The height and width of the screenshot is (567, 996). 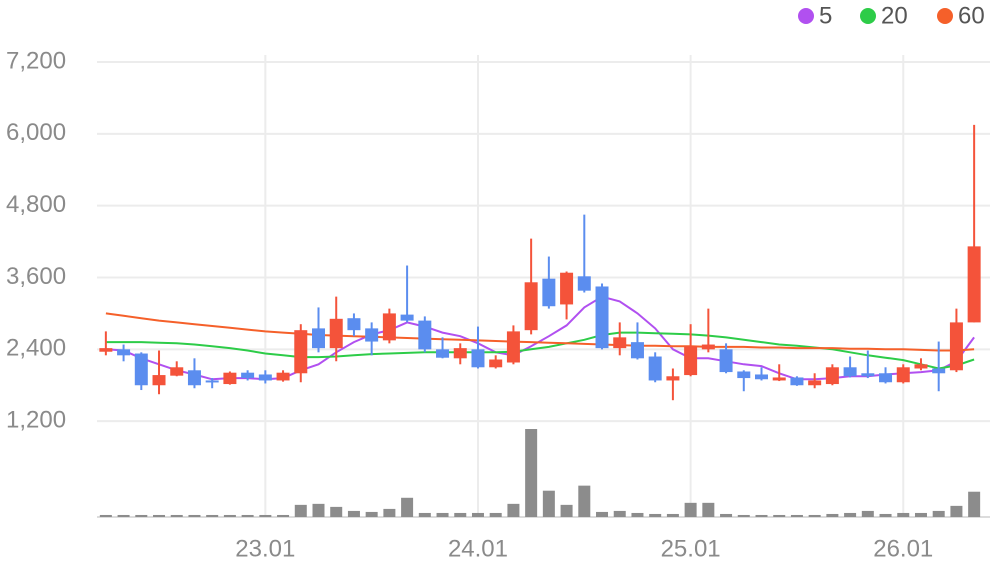 What do you see at coordinates (903, 548) in the screenshot?
I see `x-tick-label: 26.01` at bounding box center [903, 548].